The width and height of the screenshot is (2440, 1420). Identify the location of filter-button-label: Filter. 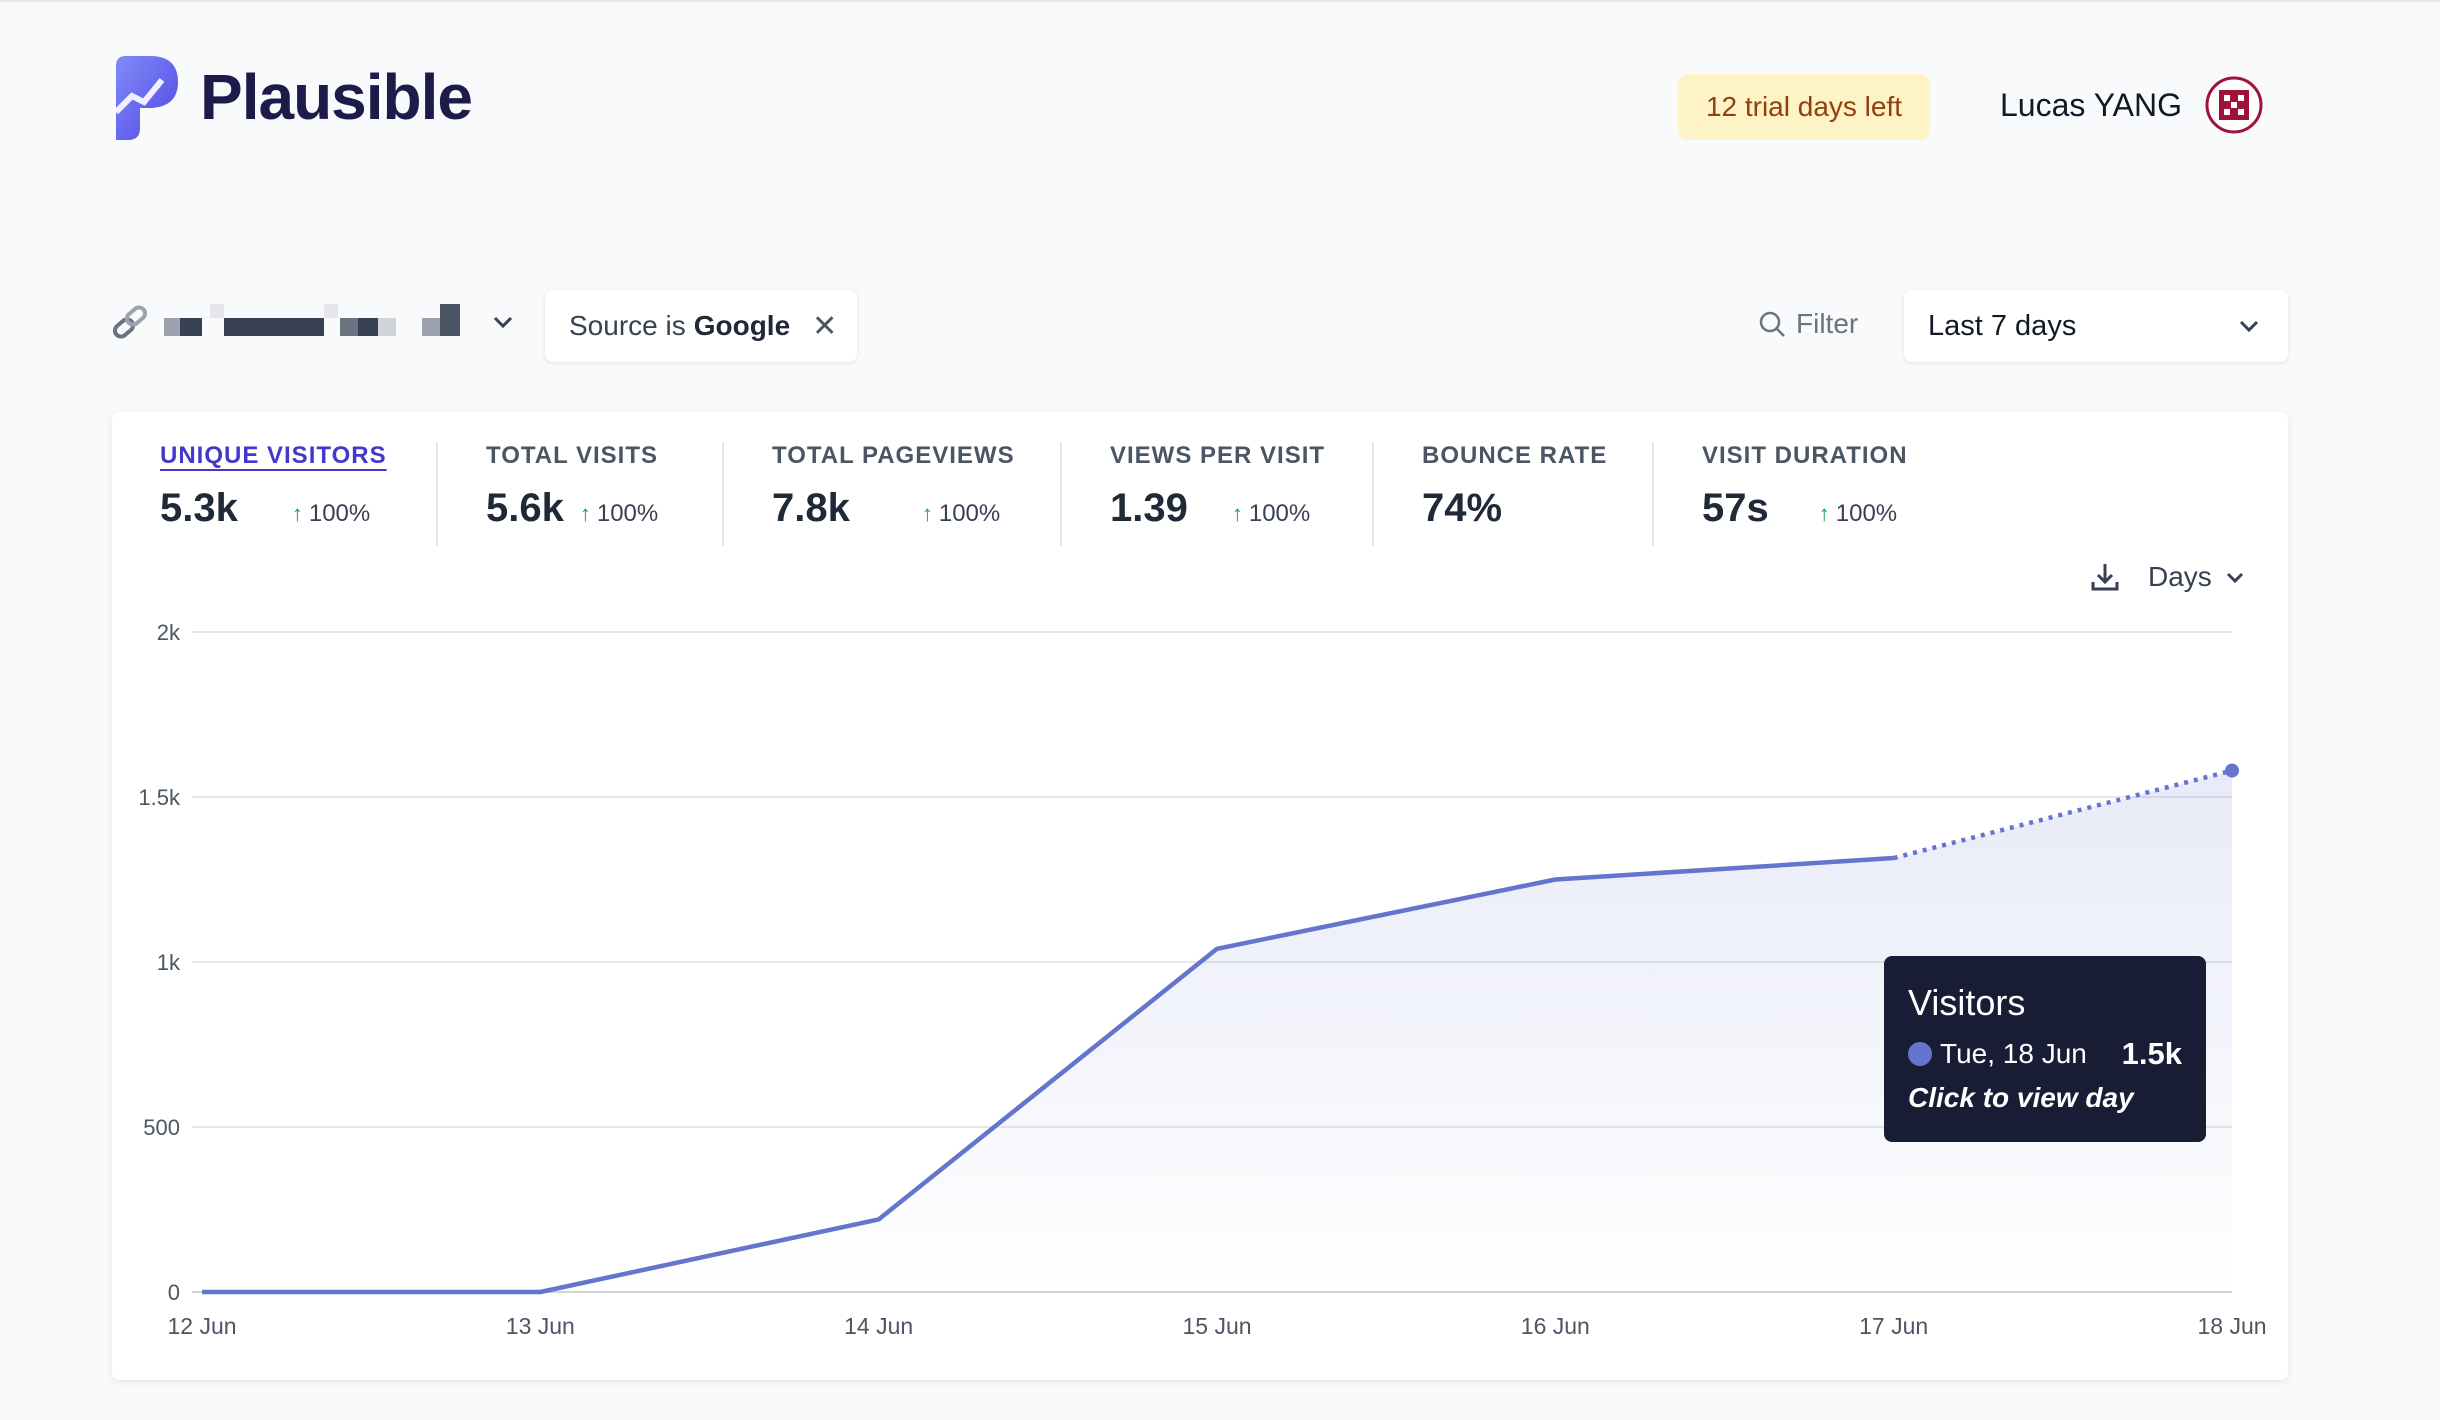
(1827, 323).